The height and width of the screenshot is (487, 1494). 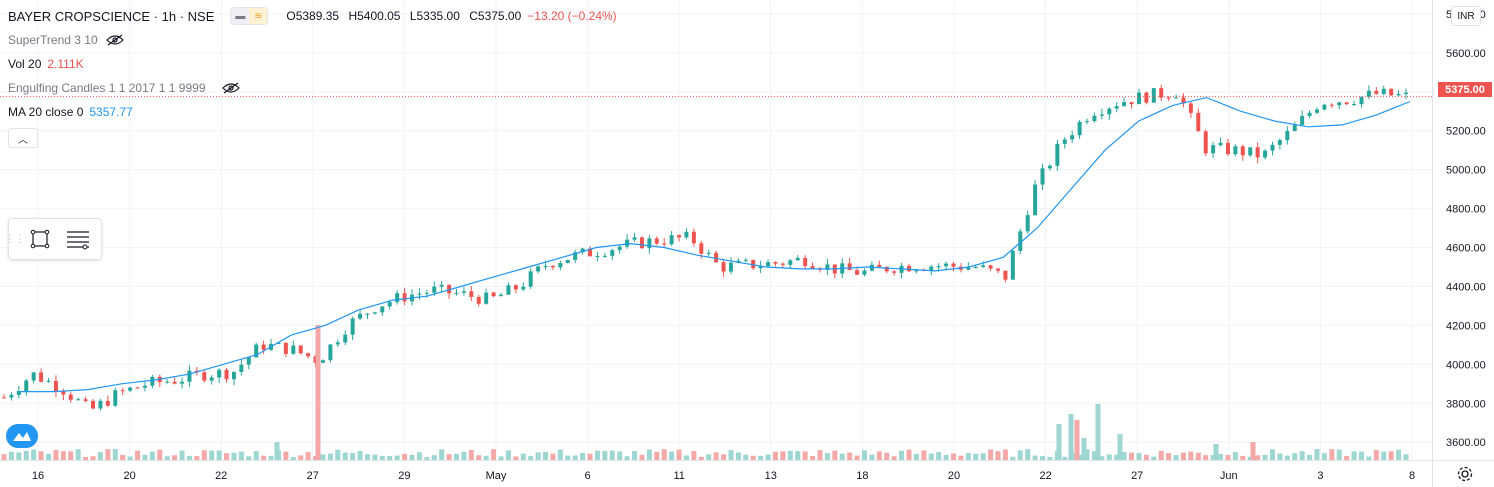 What do you see at coordinates (111, 112) in the screenshot?
I see `indicator-value: 5357.77` at bounding box center [111, 112].